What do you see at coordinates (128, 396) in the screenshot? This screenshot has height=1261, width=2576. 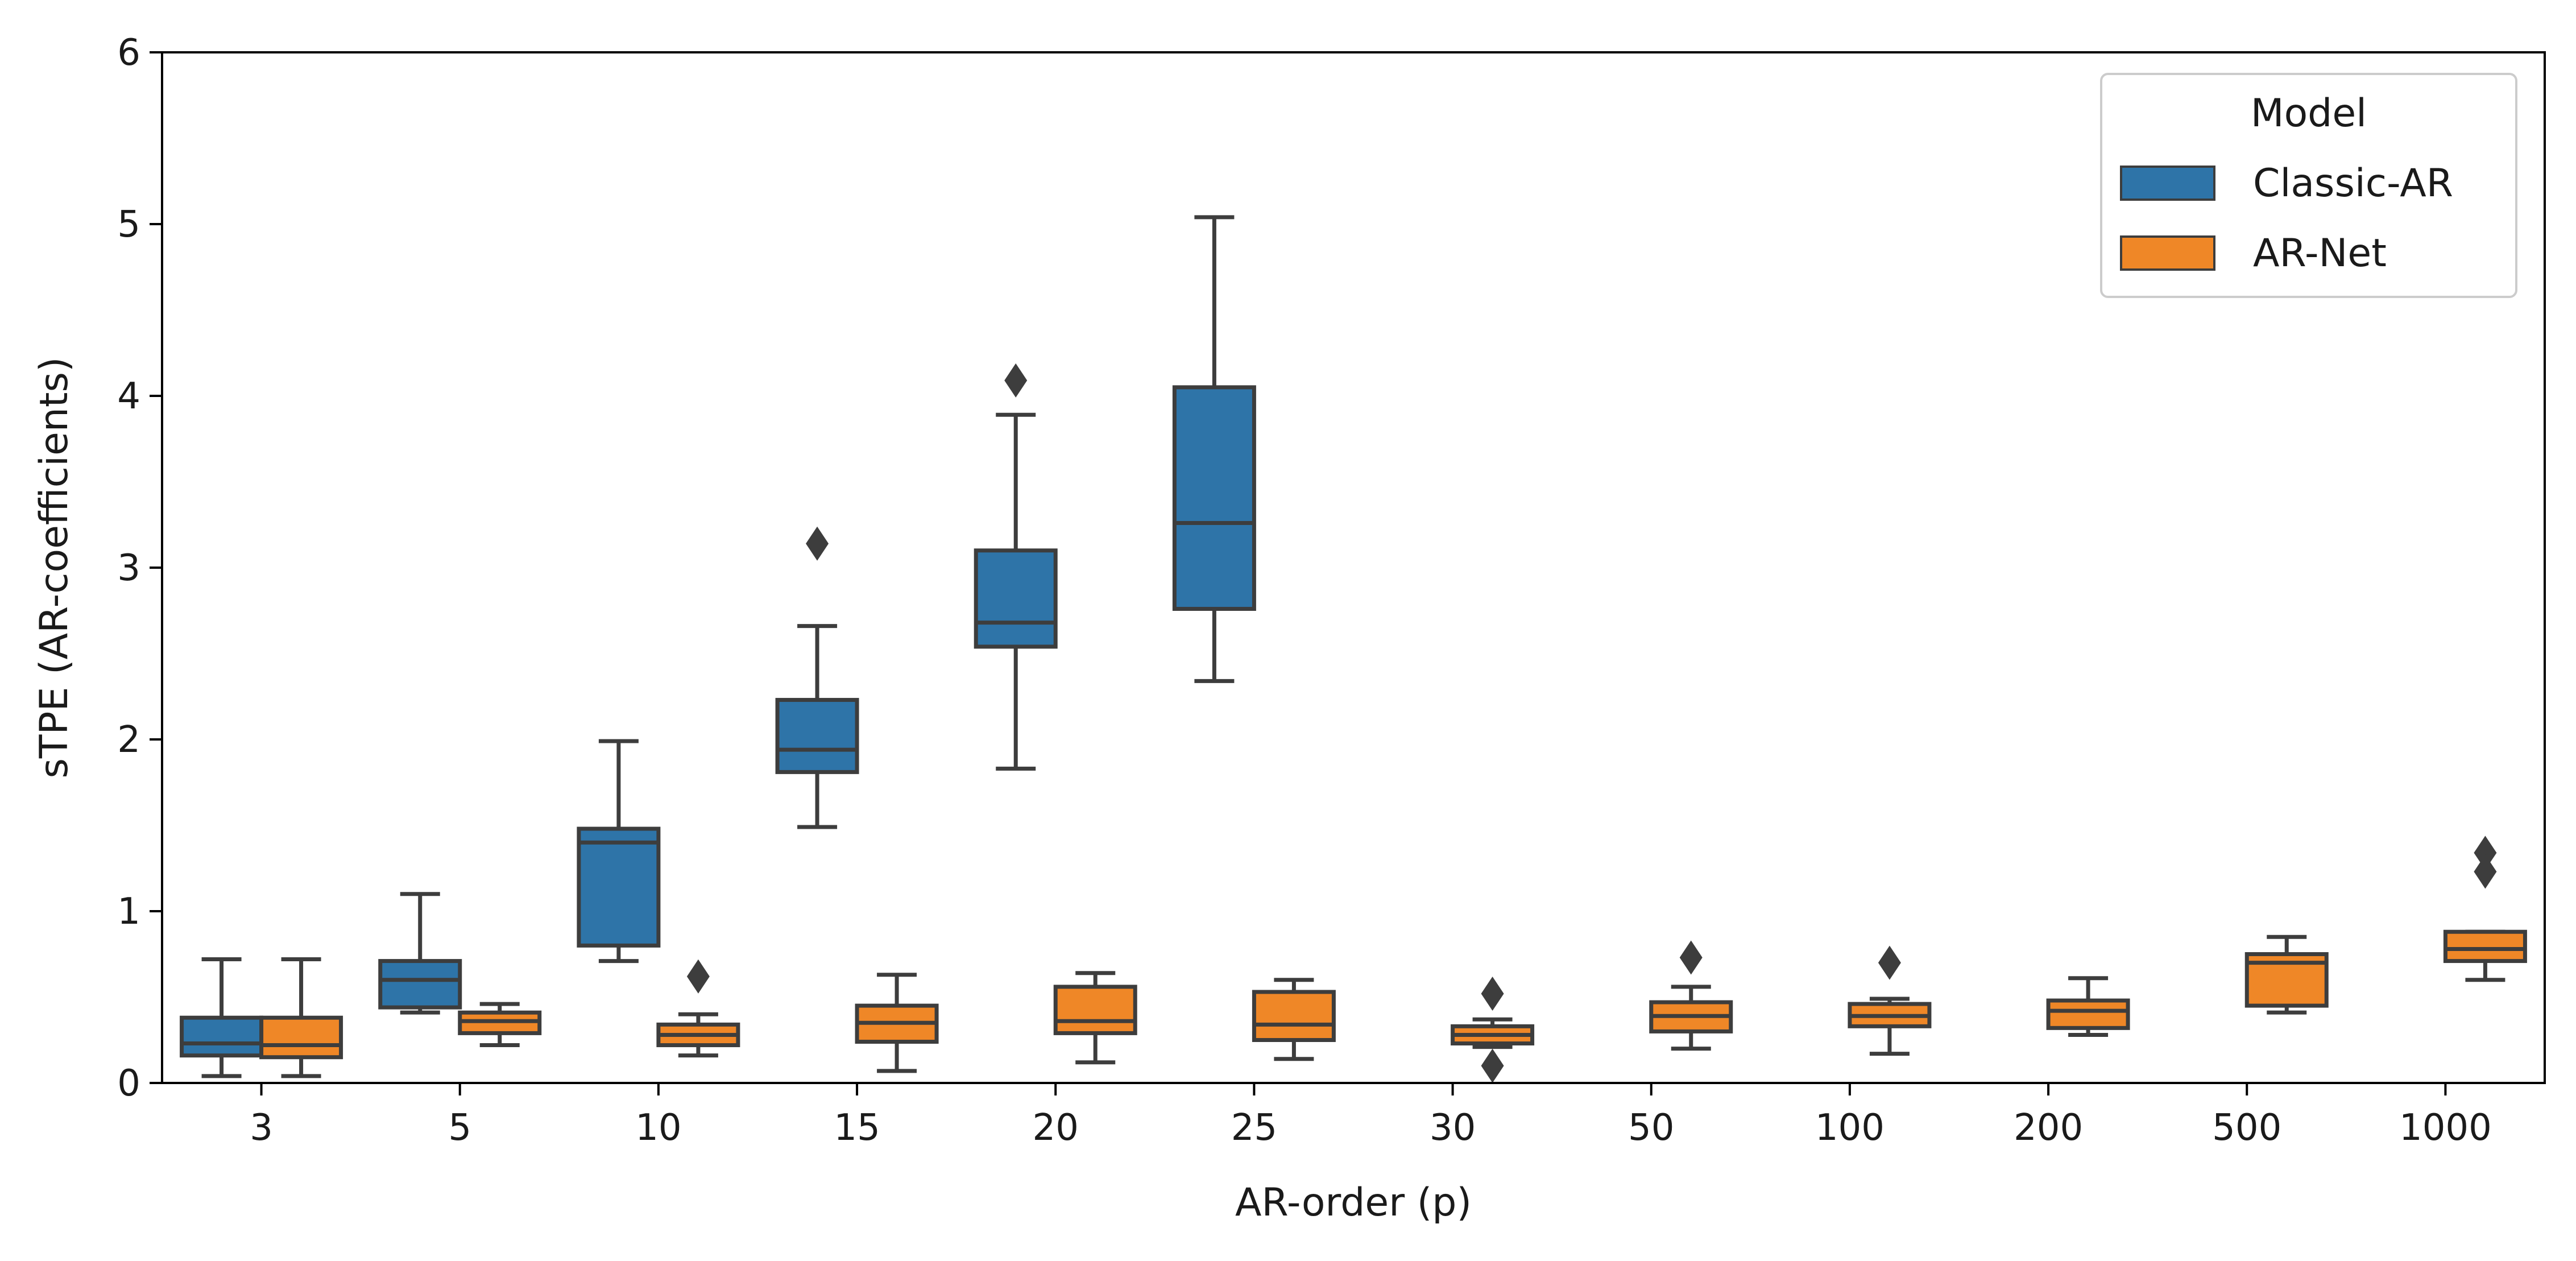 I see `y-tick-label: 4` at bounding box center [128, 396].